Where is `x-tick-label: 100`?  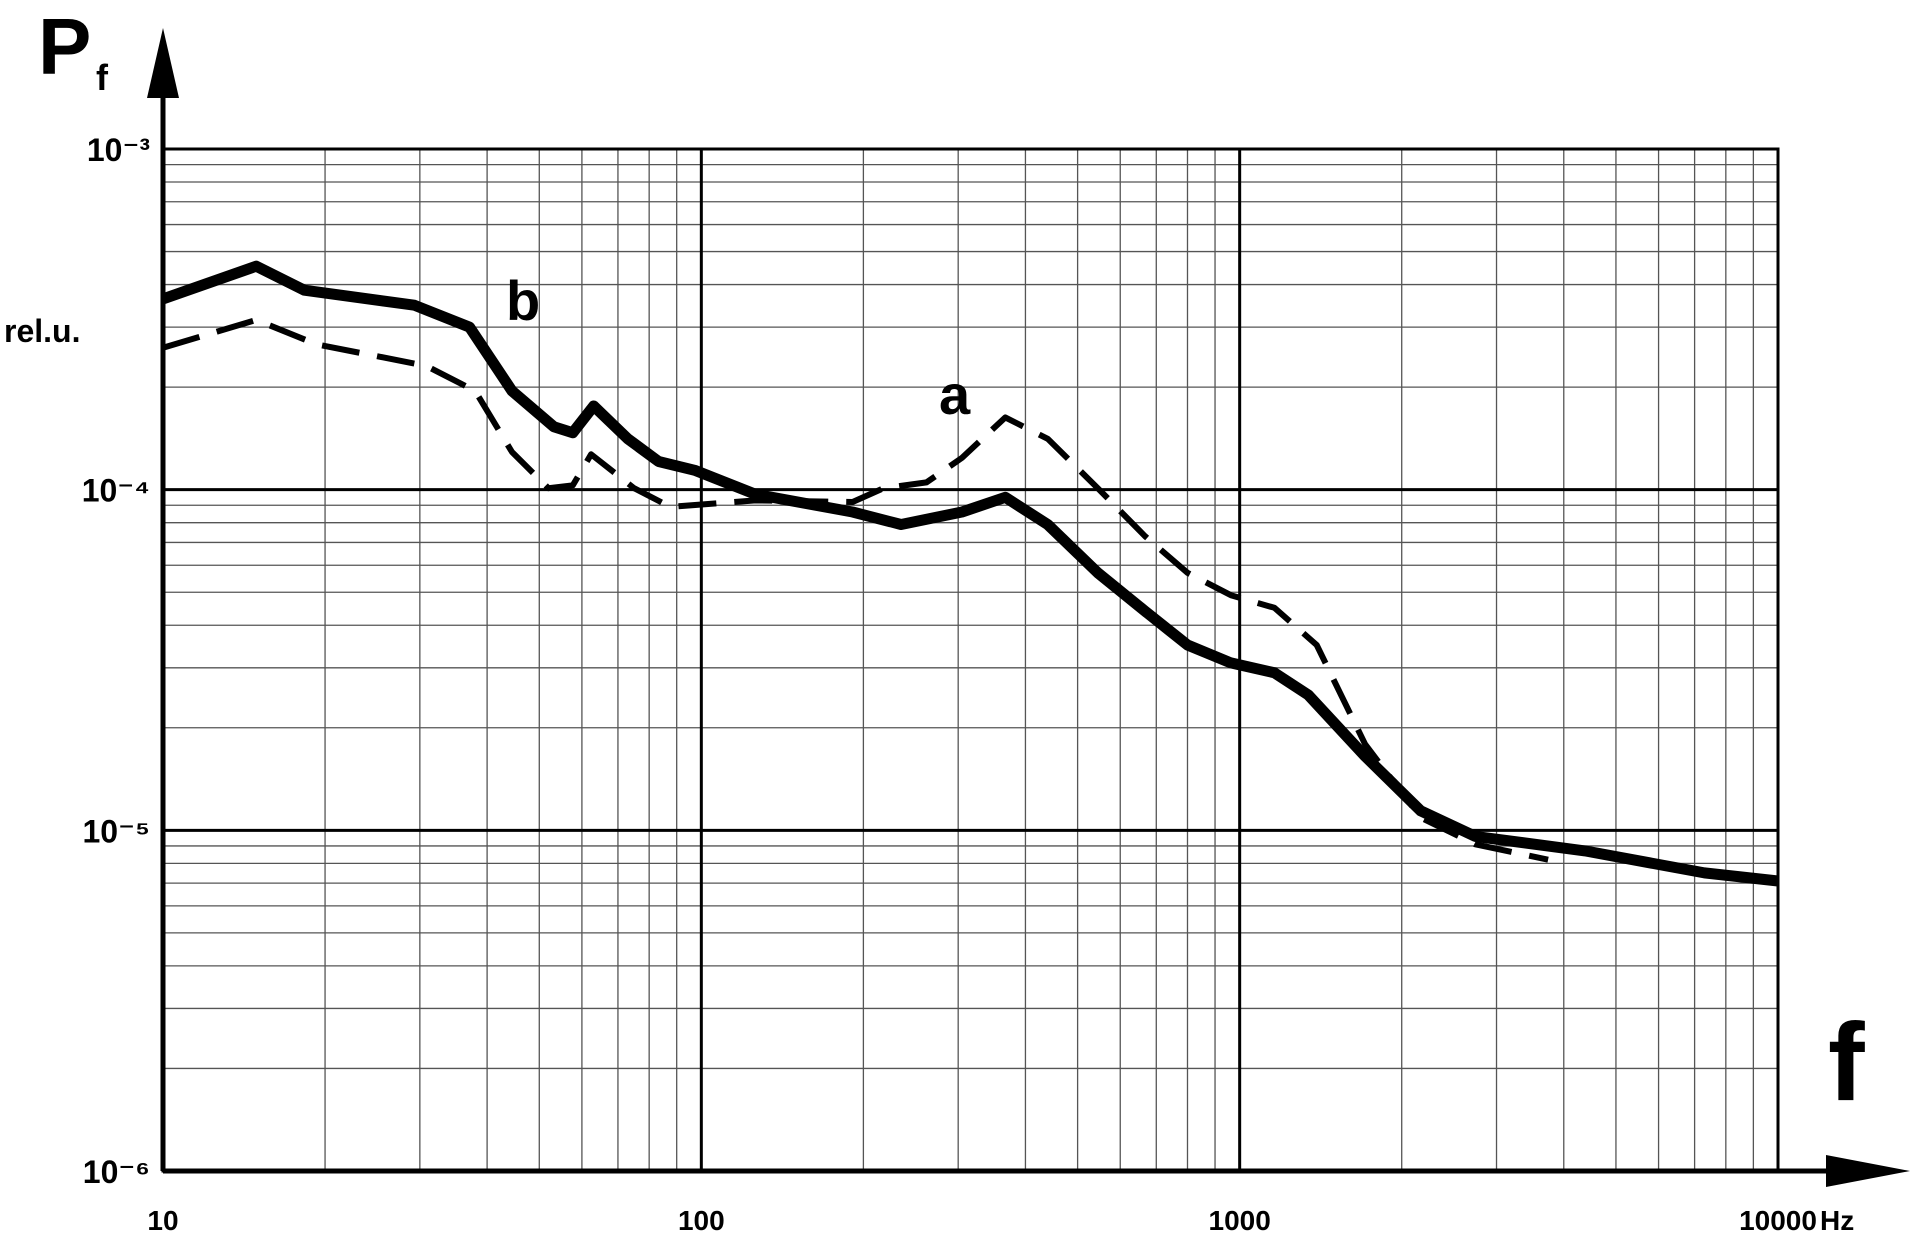
x-tick-label: 100 is located at coordinates (701, 1220).